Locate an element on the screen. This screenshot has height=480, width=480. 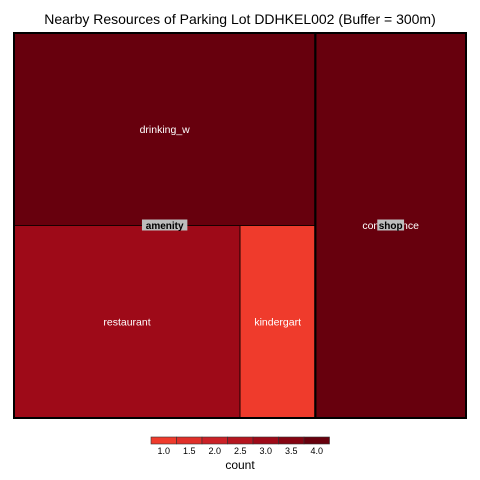
legend-ticks: 1.0 1.5 2.0 2.5 3.0 3.5 4.0 is located at coordinates (240, 451).